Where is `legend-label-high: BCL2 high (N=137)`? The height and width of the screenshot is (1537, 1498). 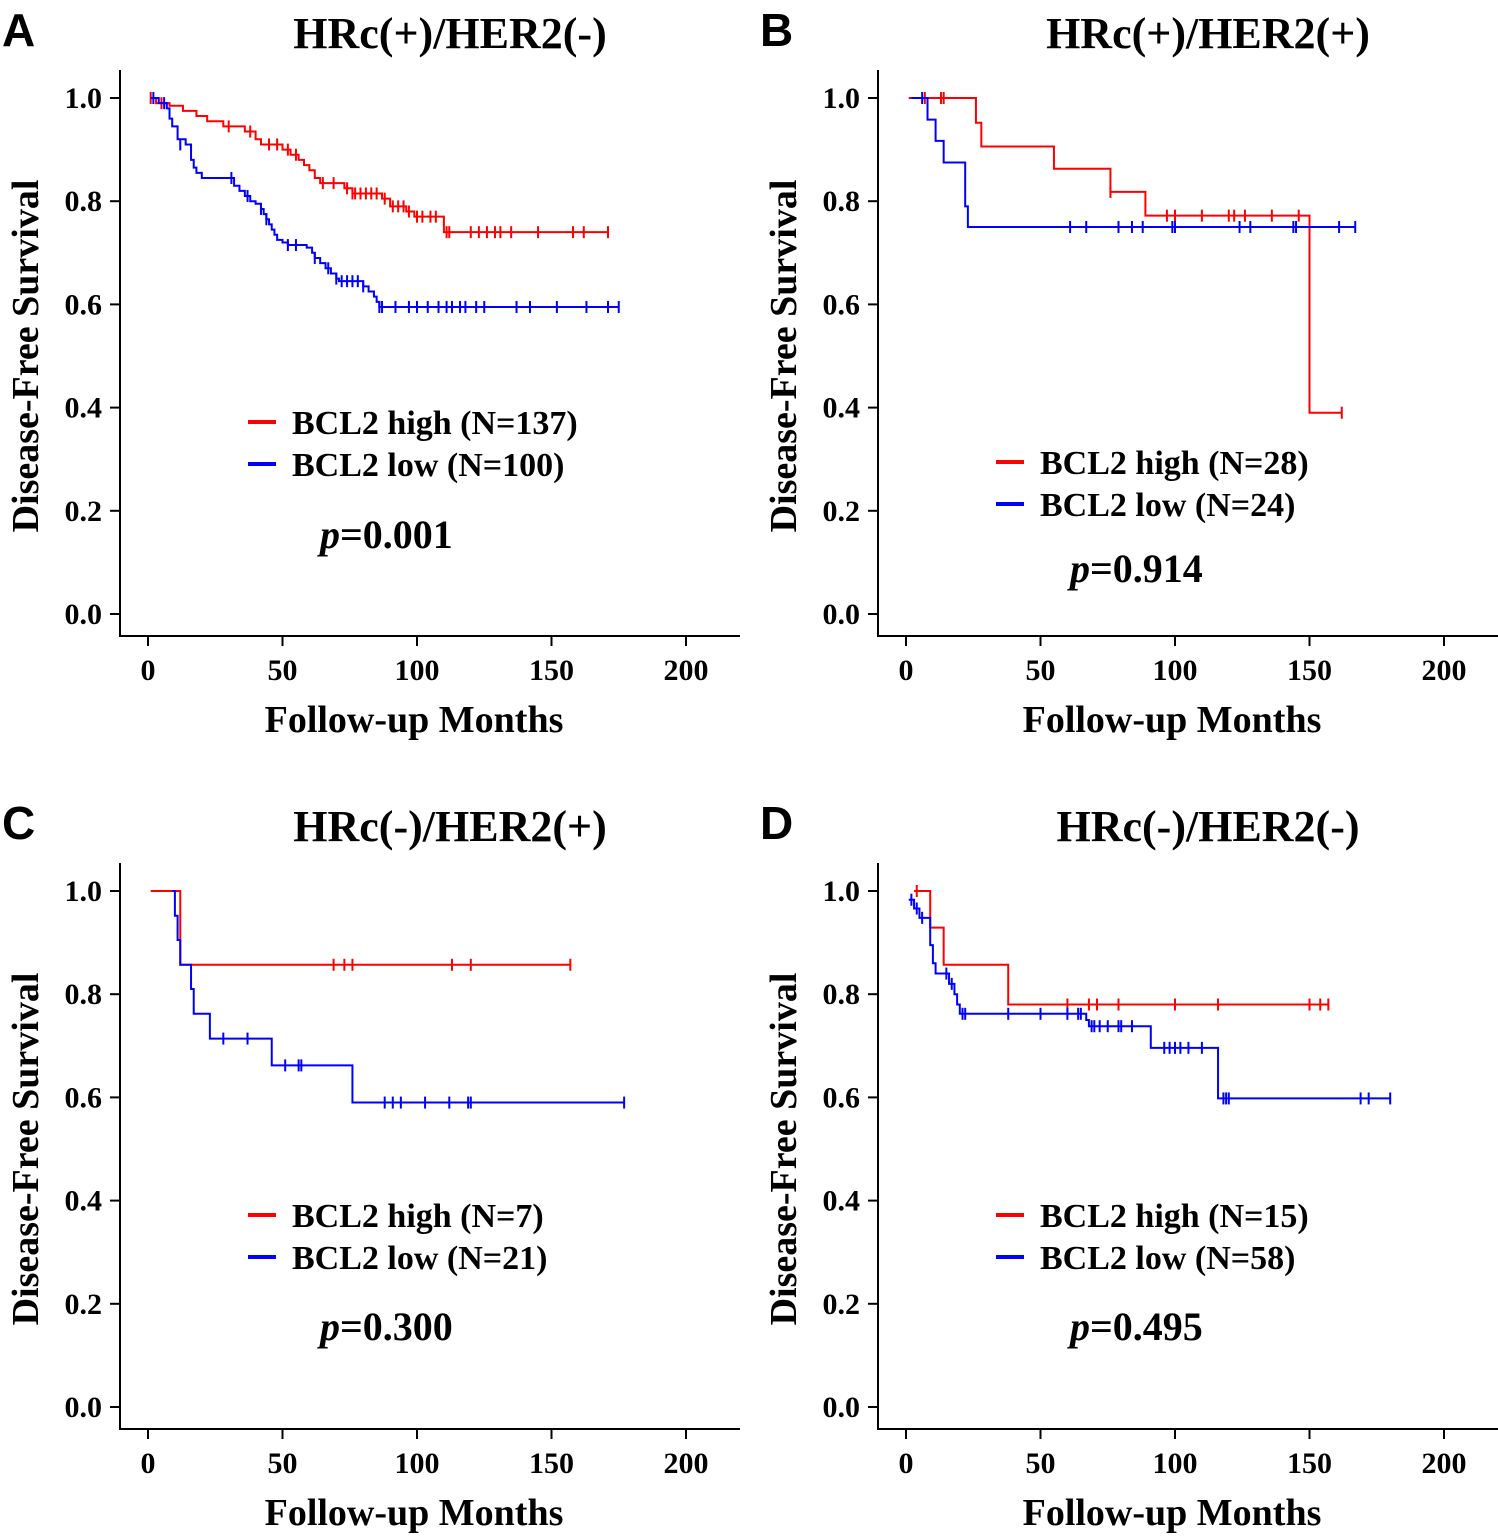 legend-label-high: BCL2 high (N=137) is located at coordinates (435, 423).